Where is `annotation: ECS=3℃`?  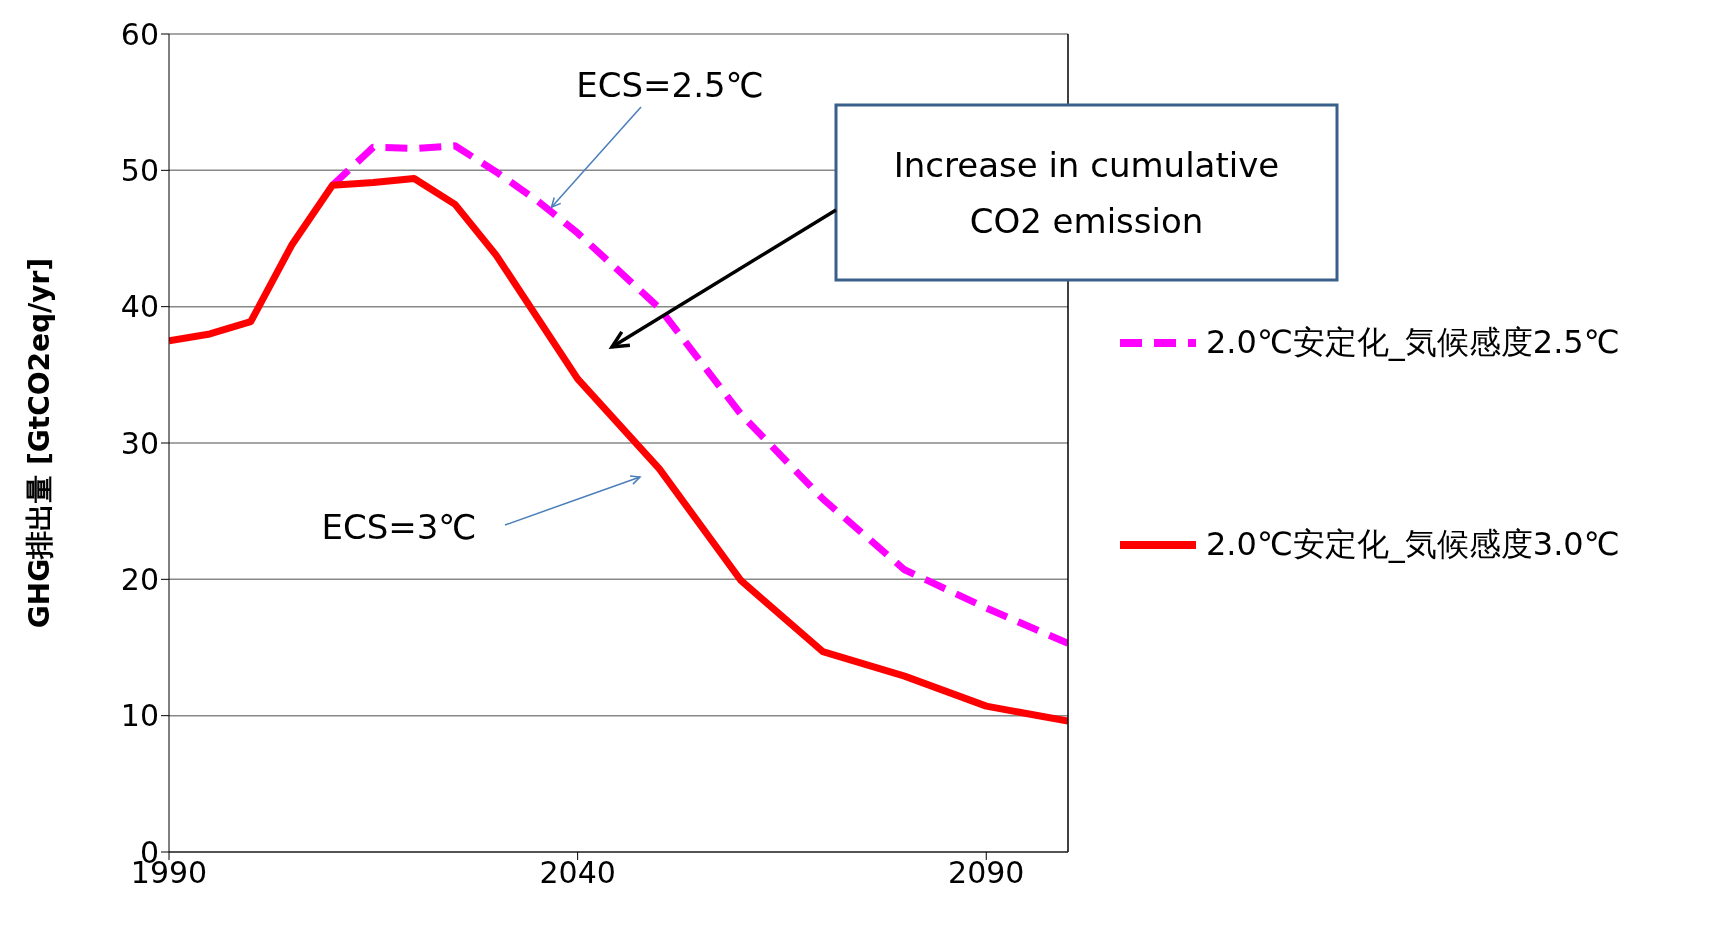
annotation: ECS=3℃ is located at coordinates (399, 527).